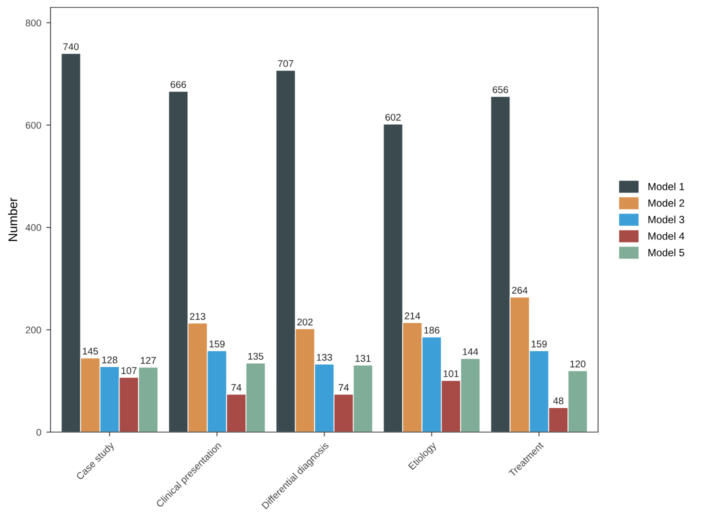 The height and width of the screenshot is (527, 702). Describe the element at coordinates (34, 330) in the screenshot. I see `y-tick-label: 200` at that location.